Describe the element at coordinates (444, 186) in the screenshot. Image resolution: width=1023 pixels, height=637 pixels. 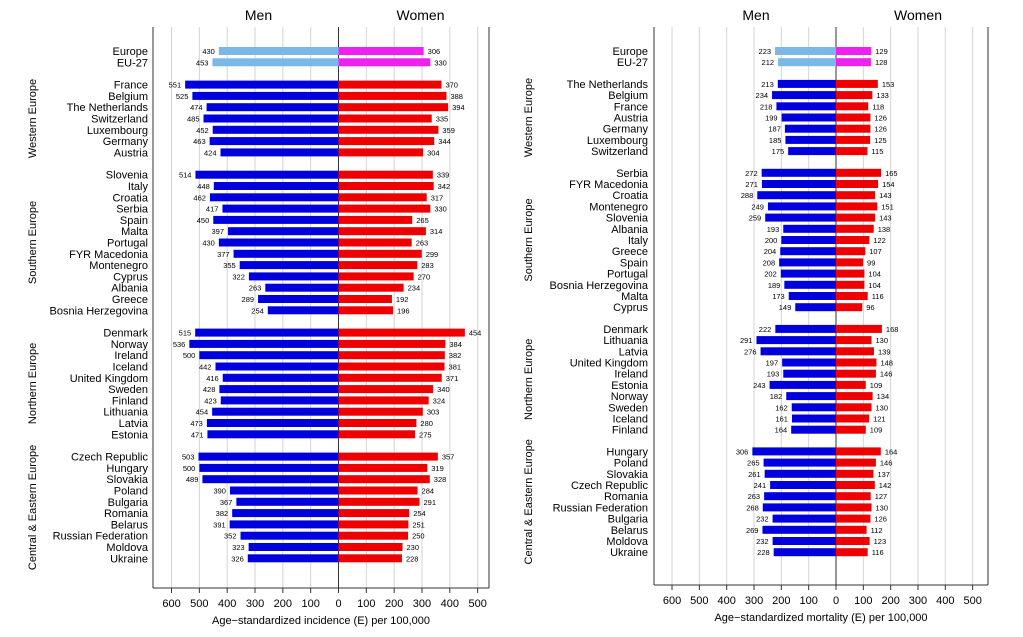
I see `value-label-women: 342` at that location.